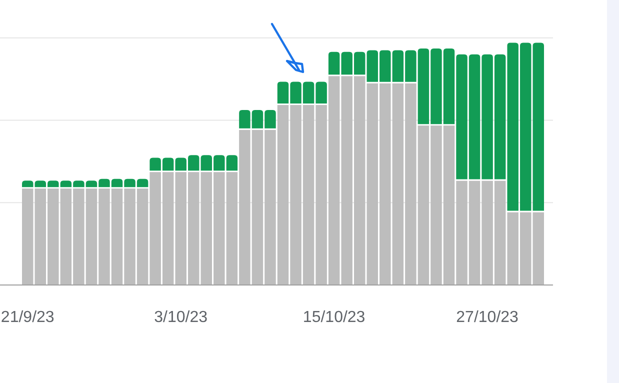  Describe the element at coordinates (487, 317) in the screenshot. I see `x-tick-label: 27/10/23` at that location.